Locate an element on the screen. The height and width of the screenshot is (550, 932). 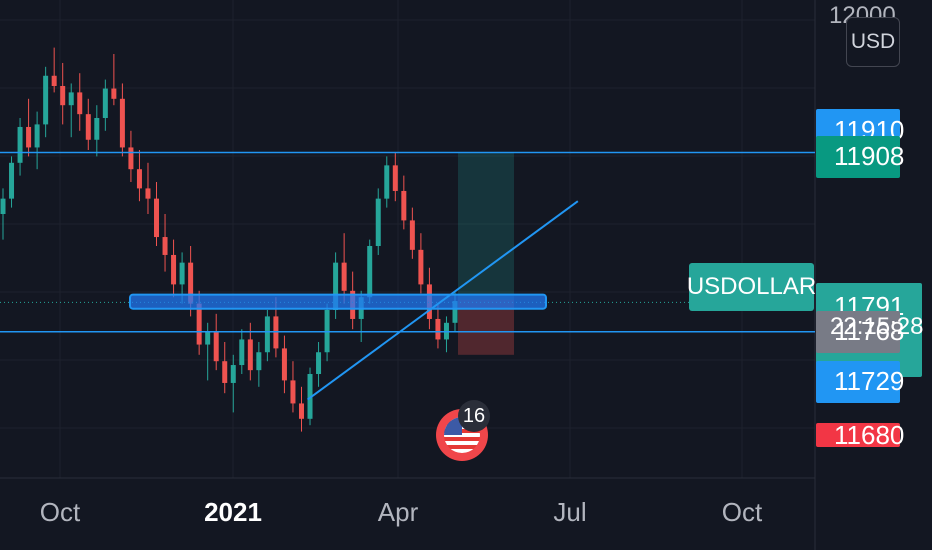
currency-button: USD is located at coordinates (873, 42).